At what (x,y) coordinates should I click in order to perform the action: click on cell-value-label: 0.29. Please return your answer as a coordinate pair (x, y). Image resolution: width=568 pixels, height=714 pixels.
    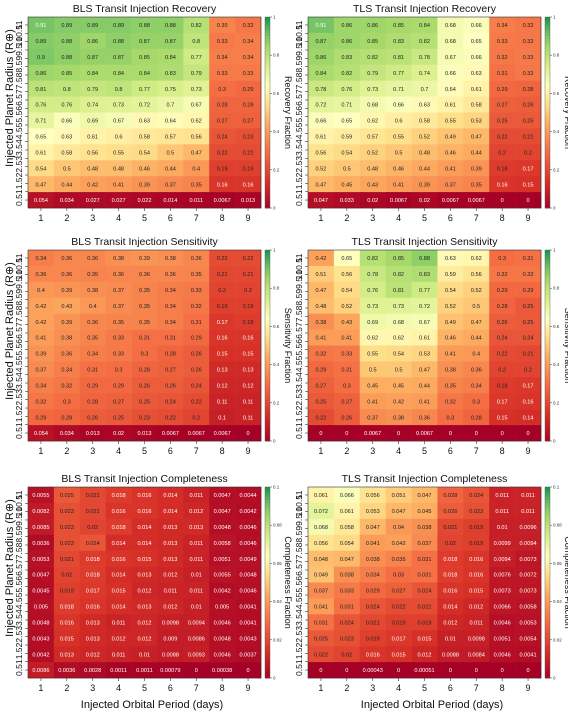
    Looking at the image, I should click on (502, 90).